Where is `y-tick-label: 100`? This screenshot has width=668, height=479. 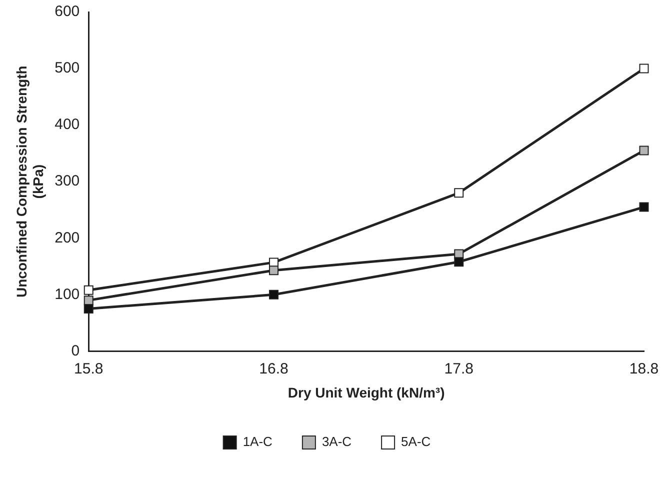
y-tick-label: 100 is located at coordinates (67, 294).